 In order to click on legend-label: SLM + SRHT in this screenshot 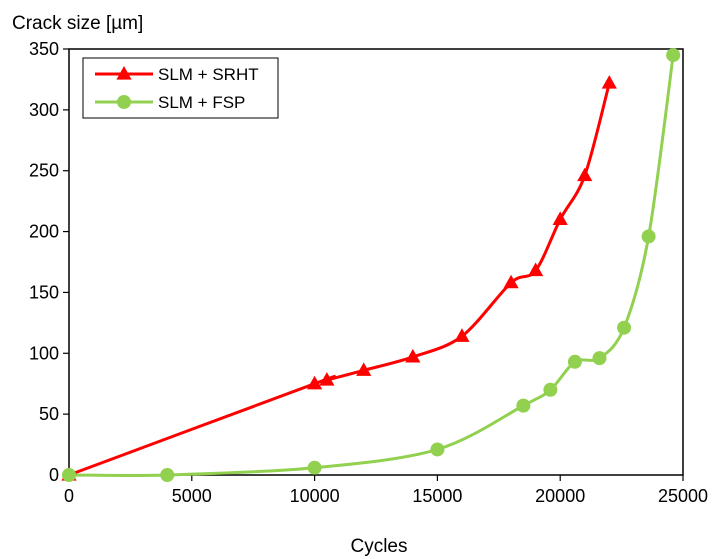, I will do `click(208, 74)`.